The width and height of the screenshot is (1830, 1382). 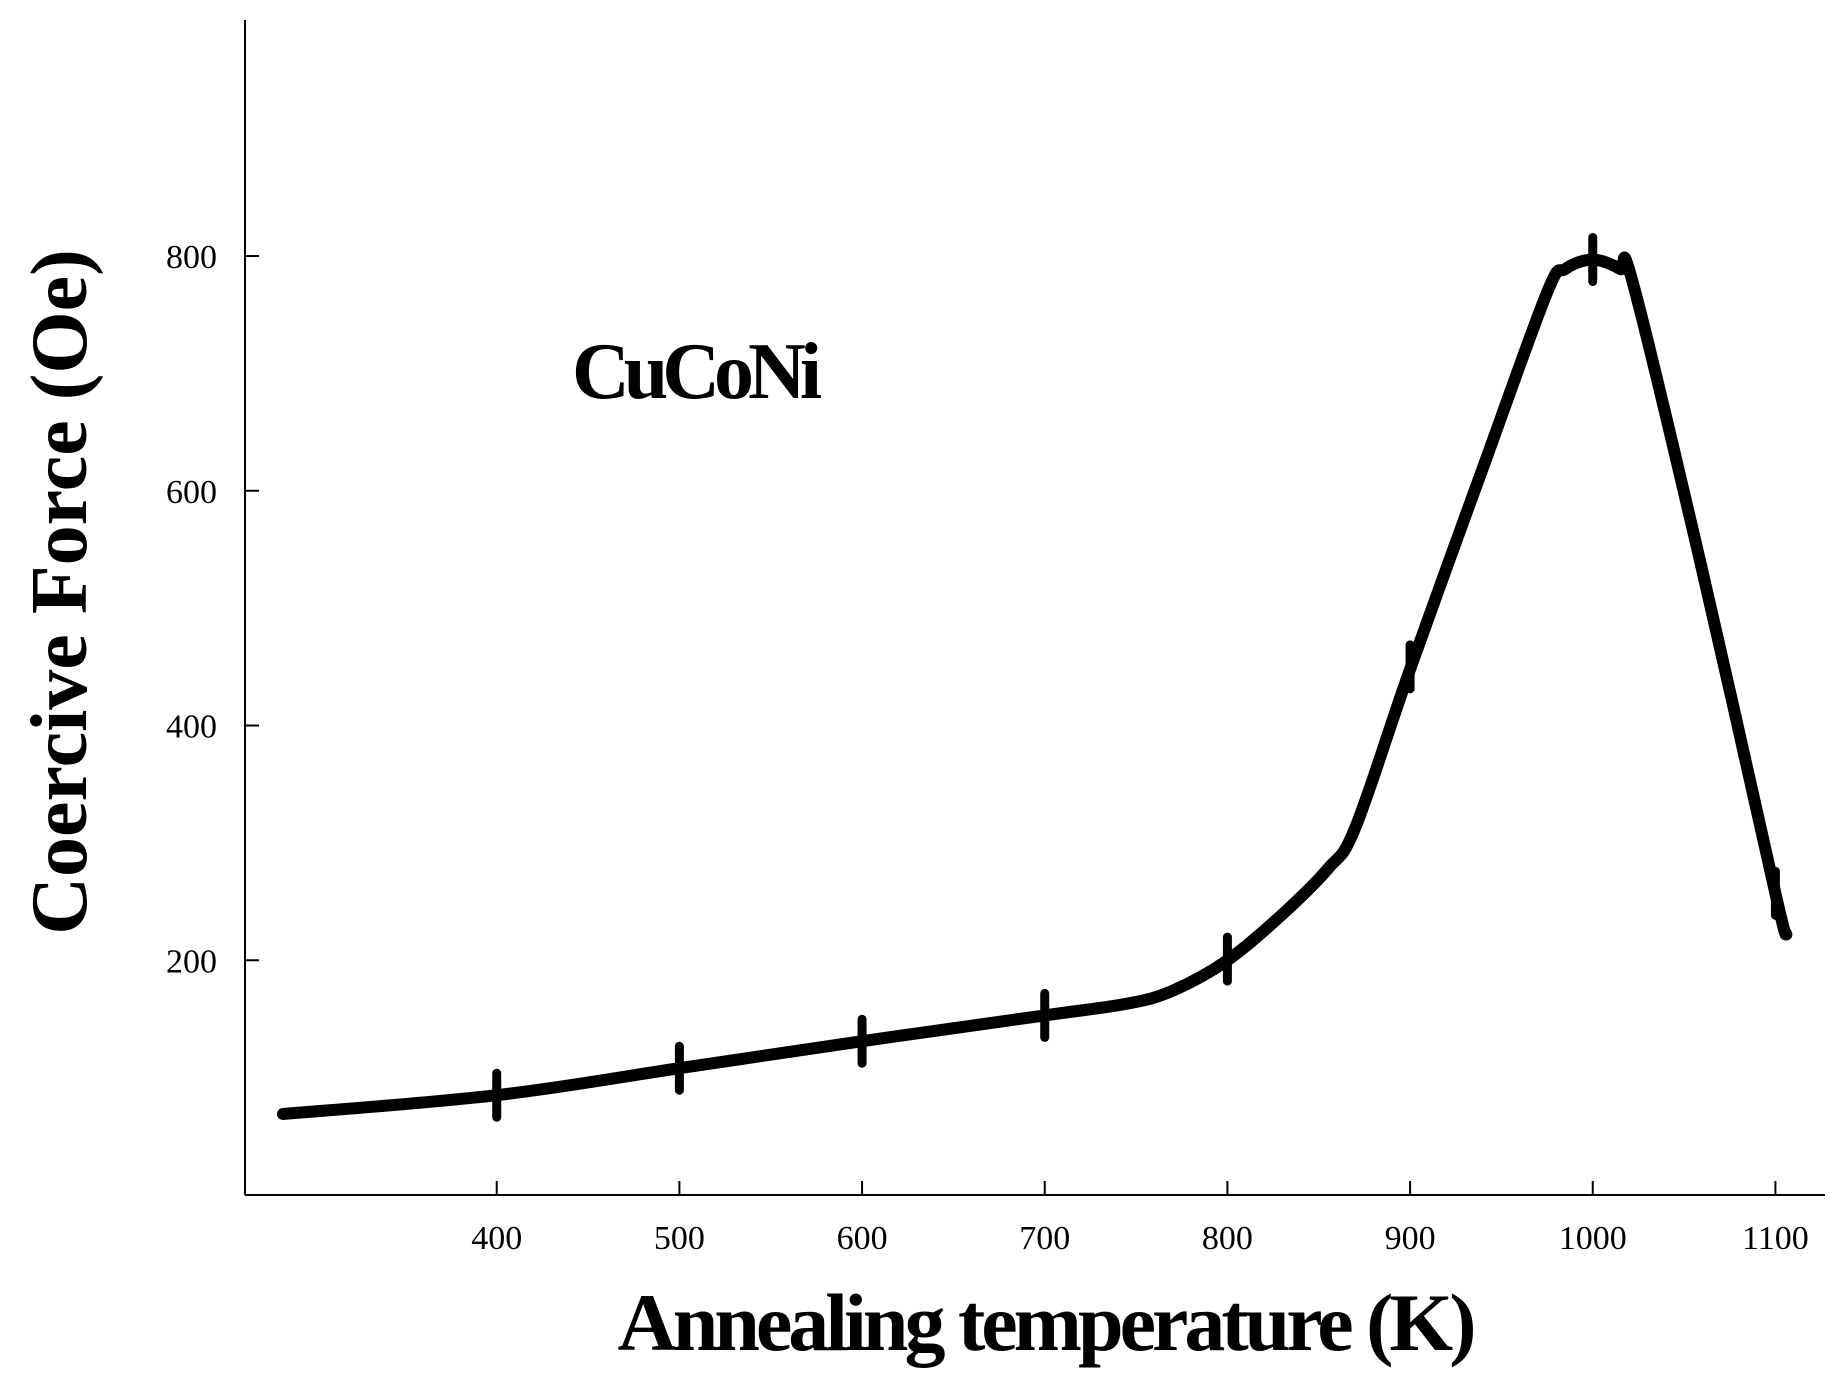 I want to click on x-tick-label: 1100, so click(x=1775, y=1238).